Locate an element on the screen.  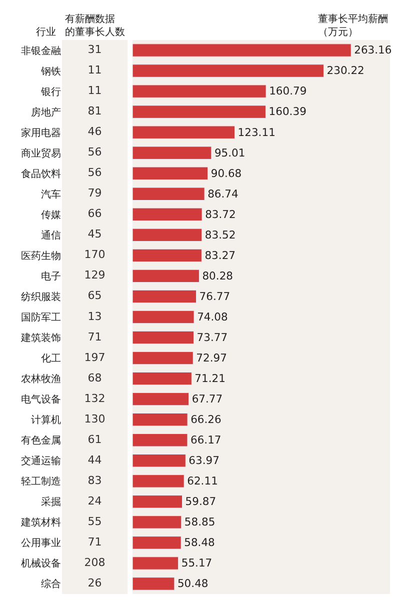
data-label: 62.11 is located at coordinates (202, 481).